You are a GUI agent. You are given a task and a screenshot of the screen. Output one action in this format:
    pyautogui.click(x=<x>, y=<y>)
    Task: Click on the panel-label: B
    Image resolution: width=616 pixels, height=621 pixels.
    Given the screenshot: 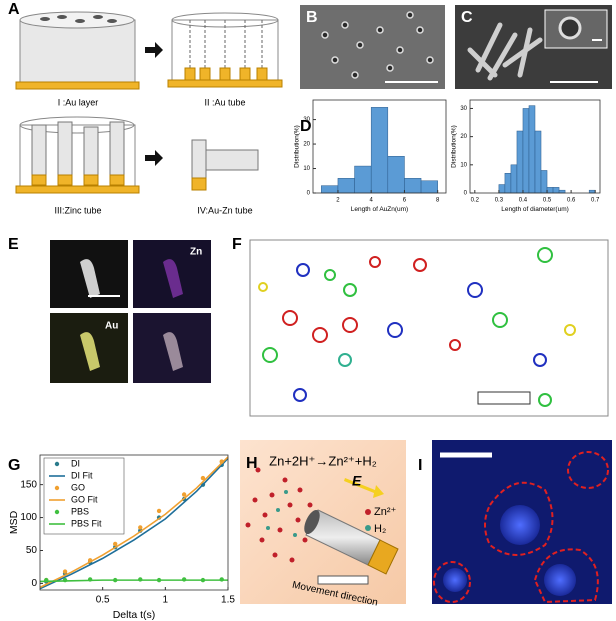 What is the action you would take?
    pyautogui.click(x=312, y=17)
    